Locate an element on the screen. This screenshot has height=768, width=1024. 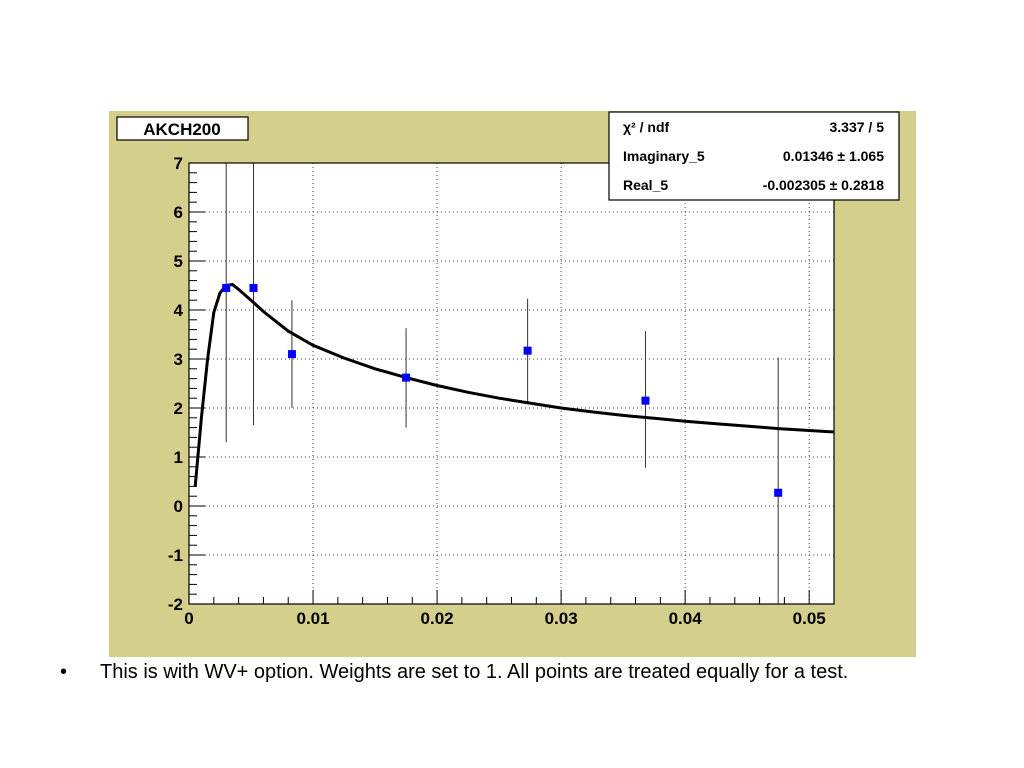
title-box: AKCH200 is located at coordinates (182, 128).